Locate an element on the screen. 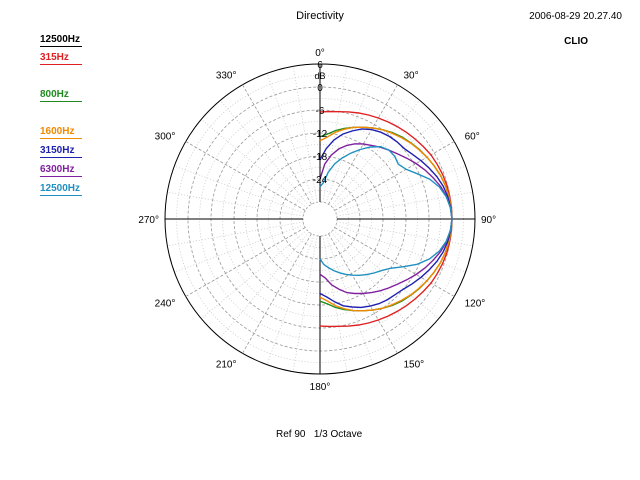 This screenshot has width=640, height=480. legend-item: 1600Hz is located at coordinates (61, 132).